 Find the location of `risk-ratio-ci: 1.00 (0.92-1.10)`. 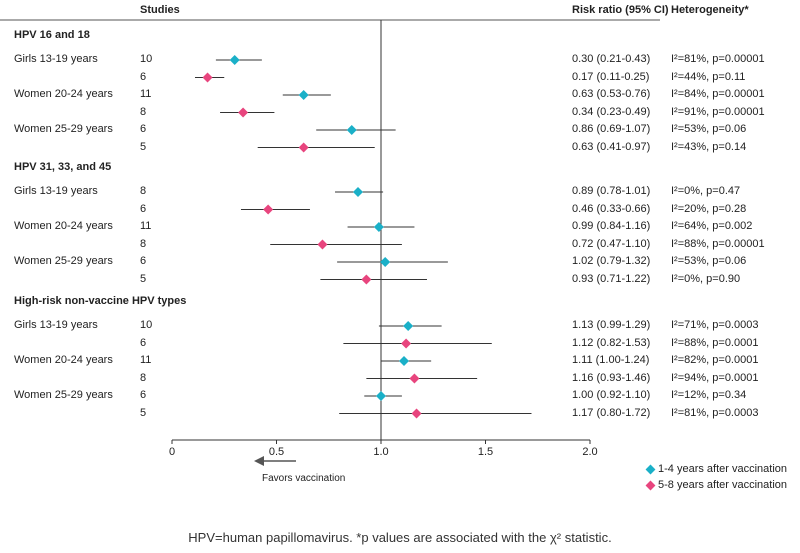

risk-ratio-ci: 1.00 (0.92-1.10) is located at coordinates (611, 395).